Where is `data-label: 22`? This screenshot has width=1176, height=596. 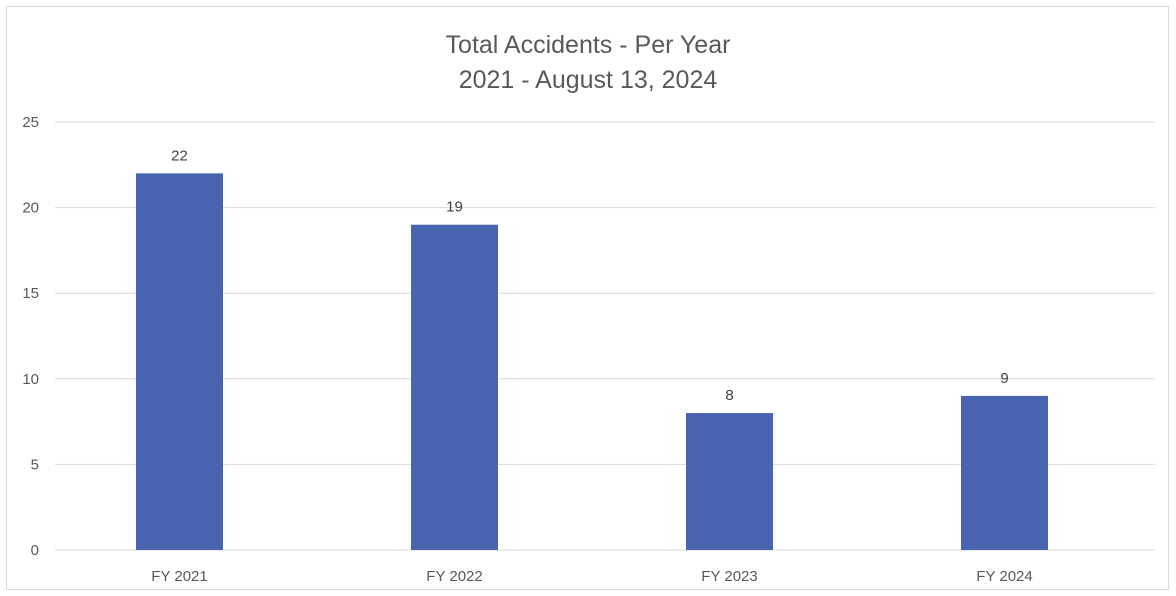
data-label: 22 is located at coordinates (179, 155).